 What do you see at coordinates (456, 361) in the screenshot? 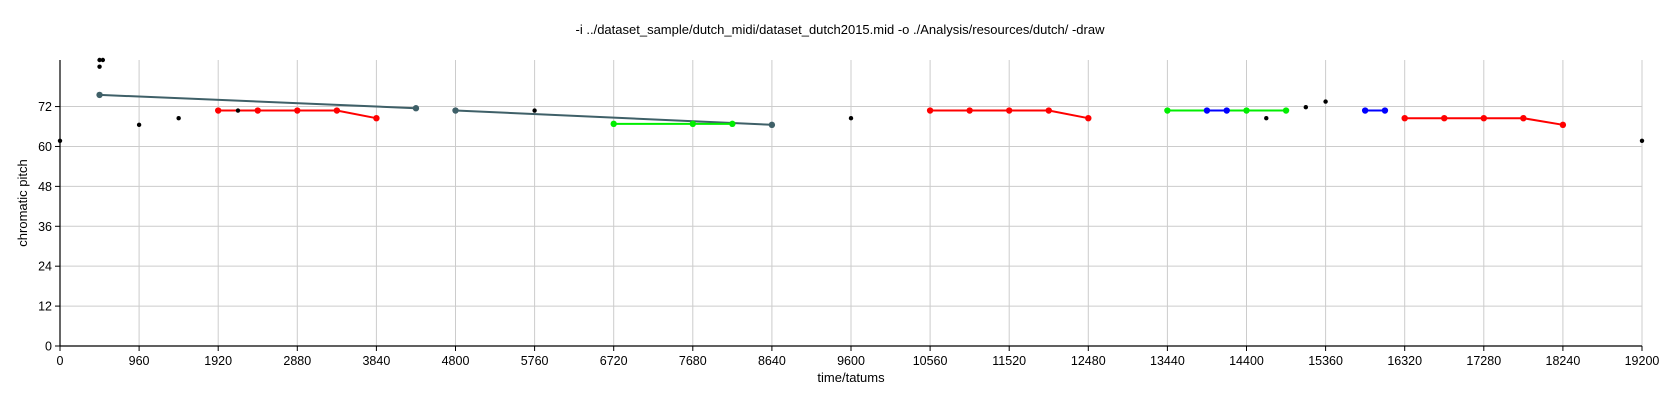
I see `x-tick-label: 4800` at bounding box center [456, 361].